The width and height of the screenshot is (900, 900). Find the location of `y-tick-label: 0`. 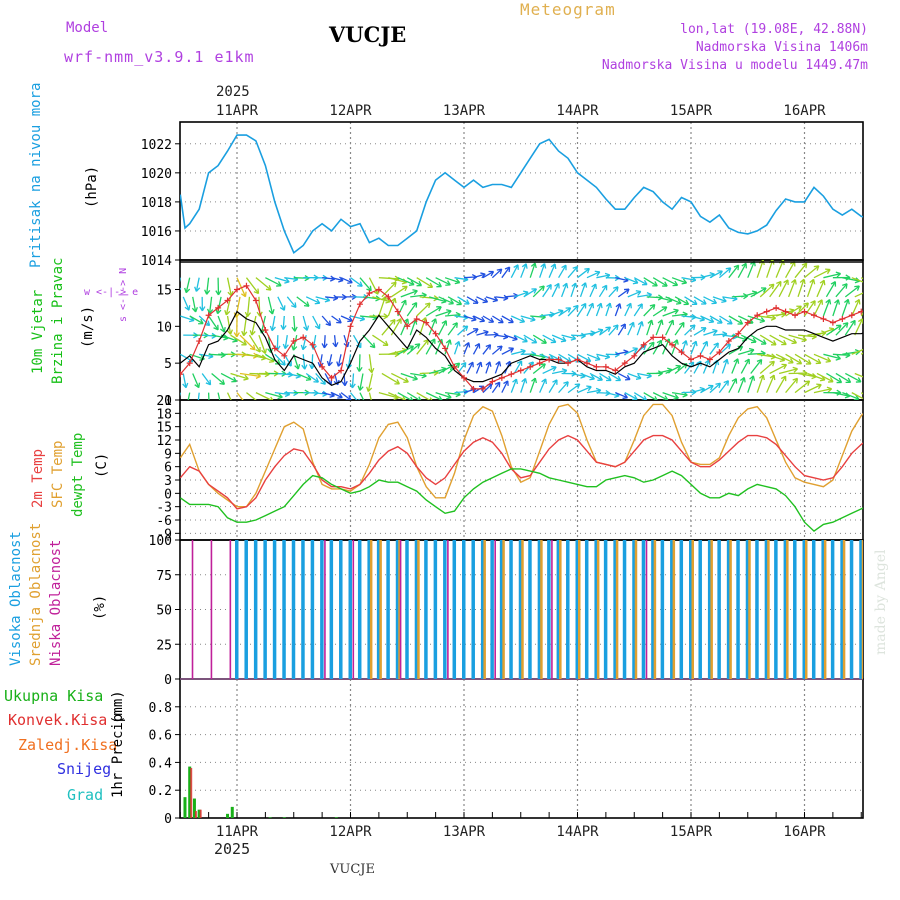

y-tick-label: 0 is located at coordinates (168, 819).